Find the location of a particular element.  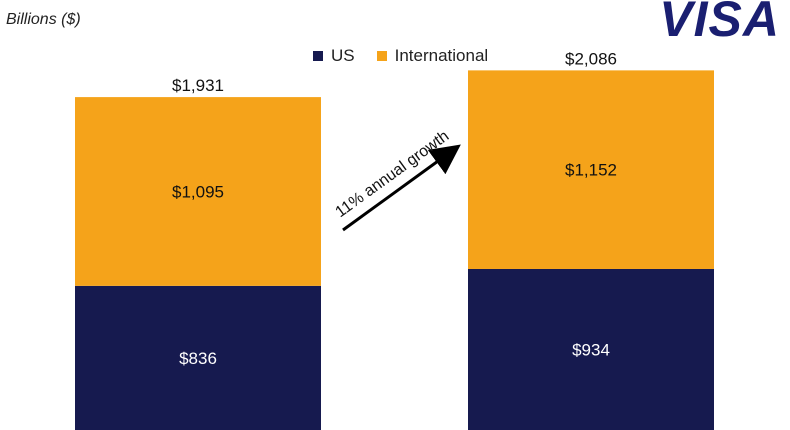

growth-annotation: 11% annual growth is located at coordinates (392, 175).